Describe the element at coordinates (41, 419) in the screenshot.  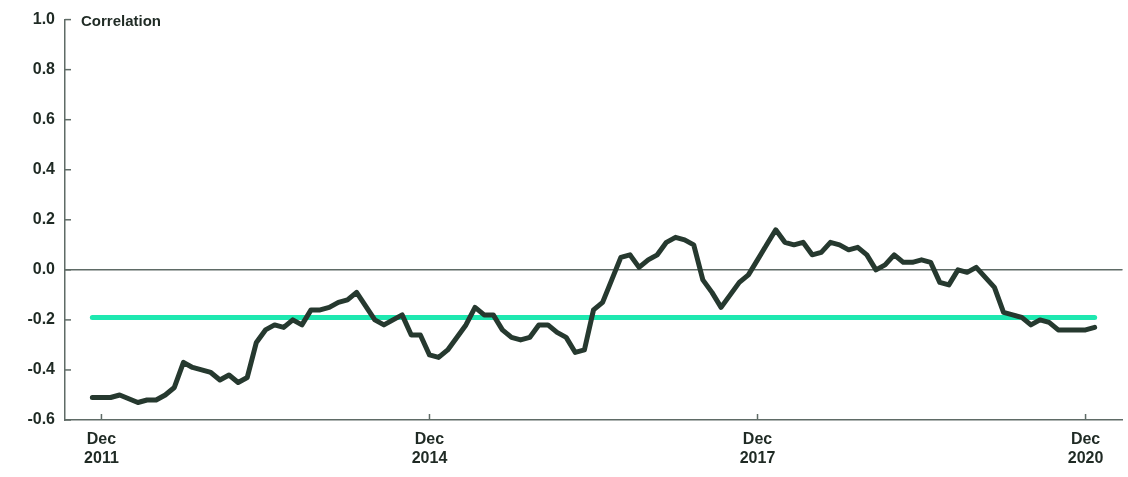
I see `y-tick-label: -0.6` at that location.